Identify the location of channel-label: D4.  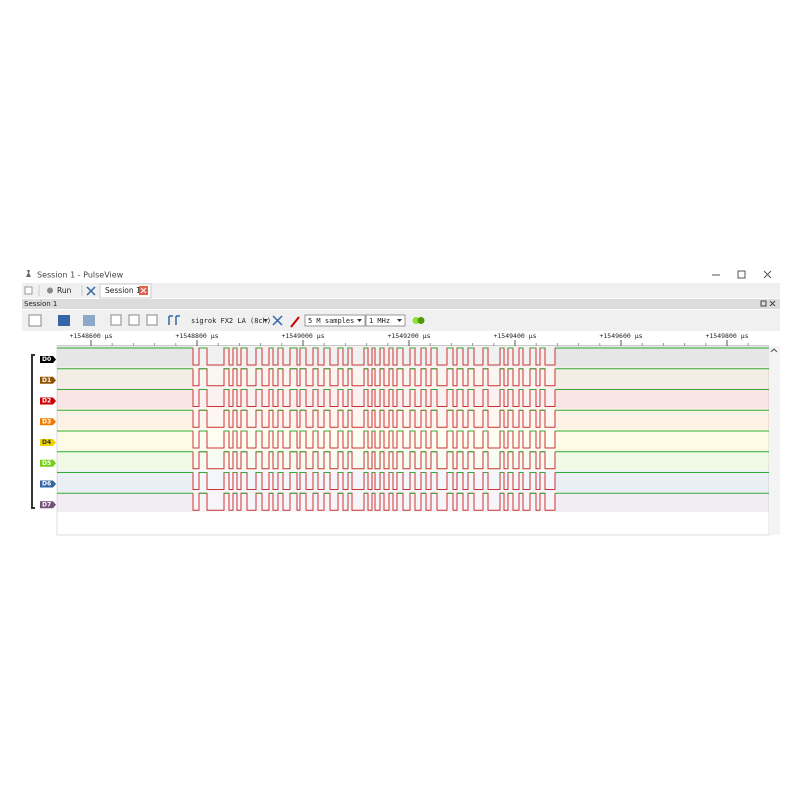
(46, 442).